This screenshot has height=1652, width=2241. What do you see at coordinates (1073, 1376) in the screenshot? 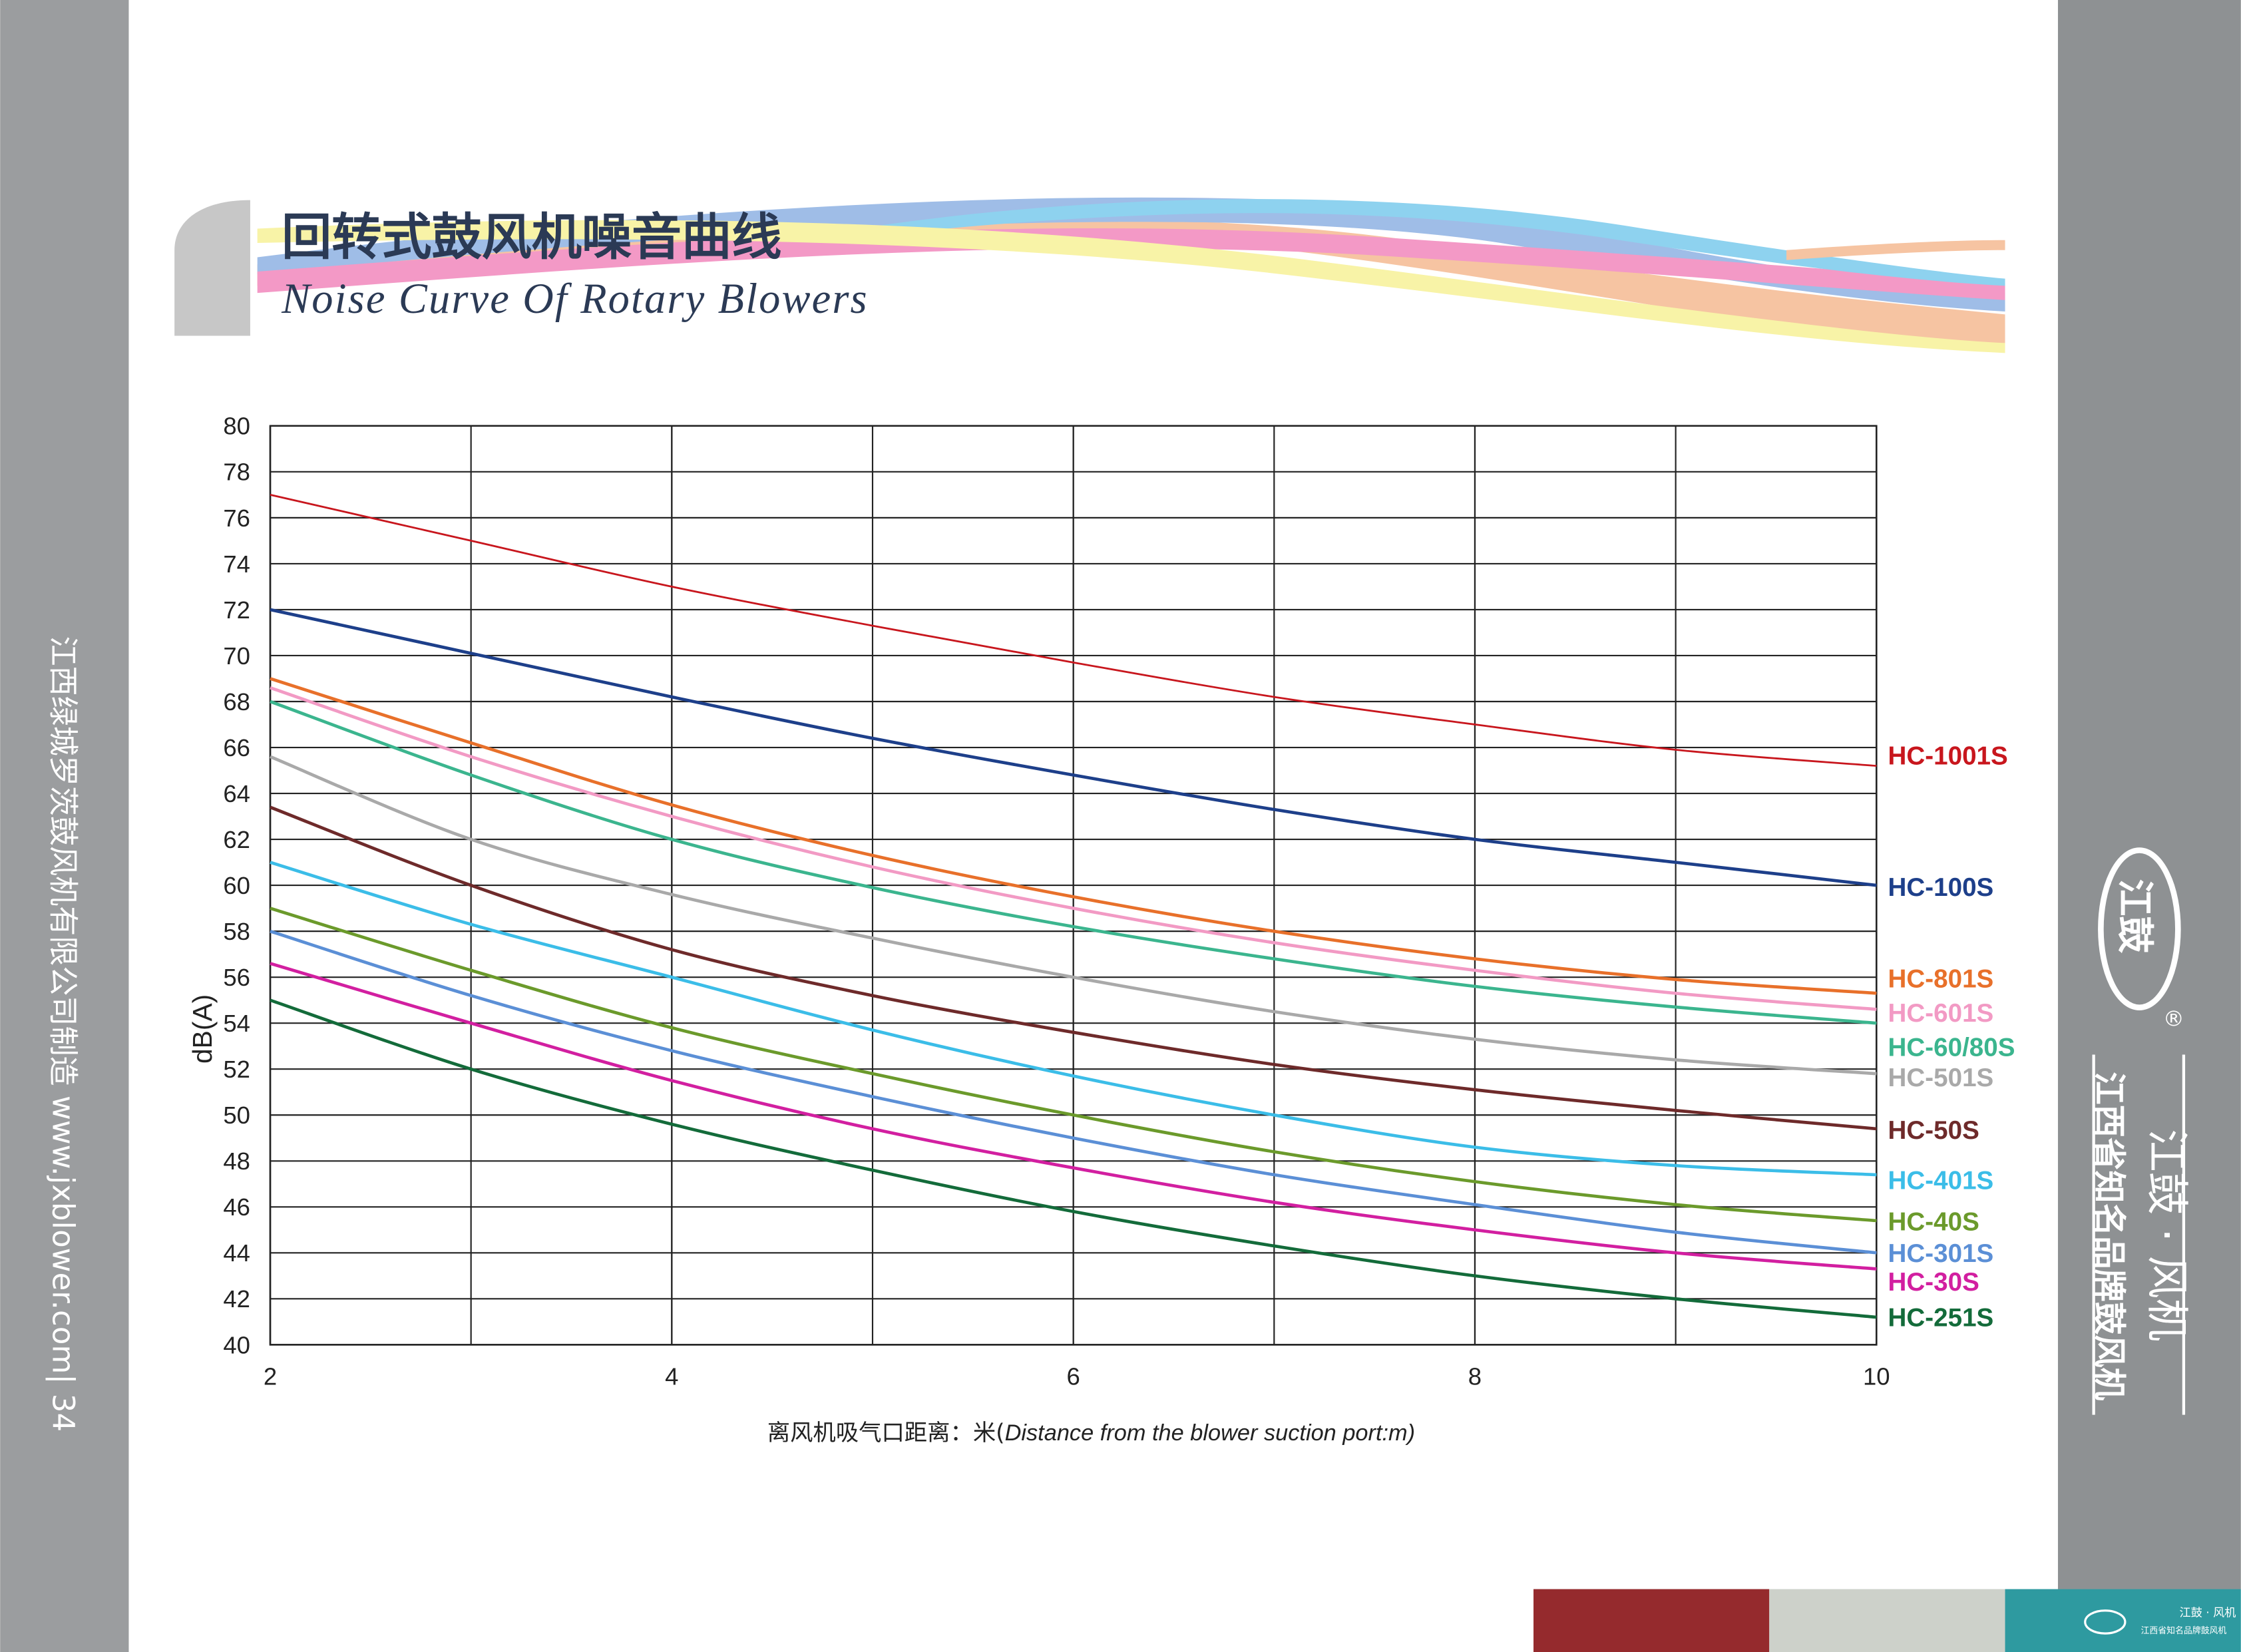
I see `x-tick-label: 6` at bounding box center [1073, 1376].